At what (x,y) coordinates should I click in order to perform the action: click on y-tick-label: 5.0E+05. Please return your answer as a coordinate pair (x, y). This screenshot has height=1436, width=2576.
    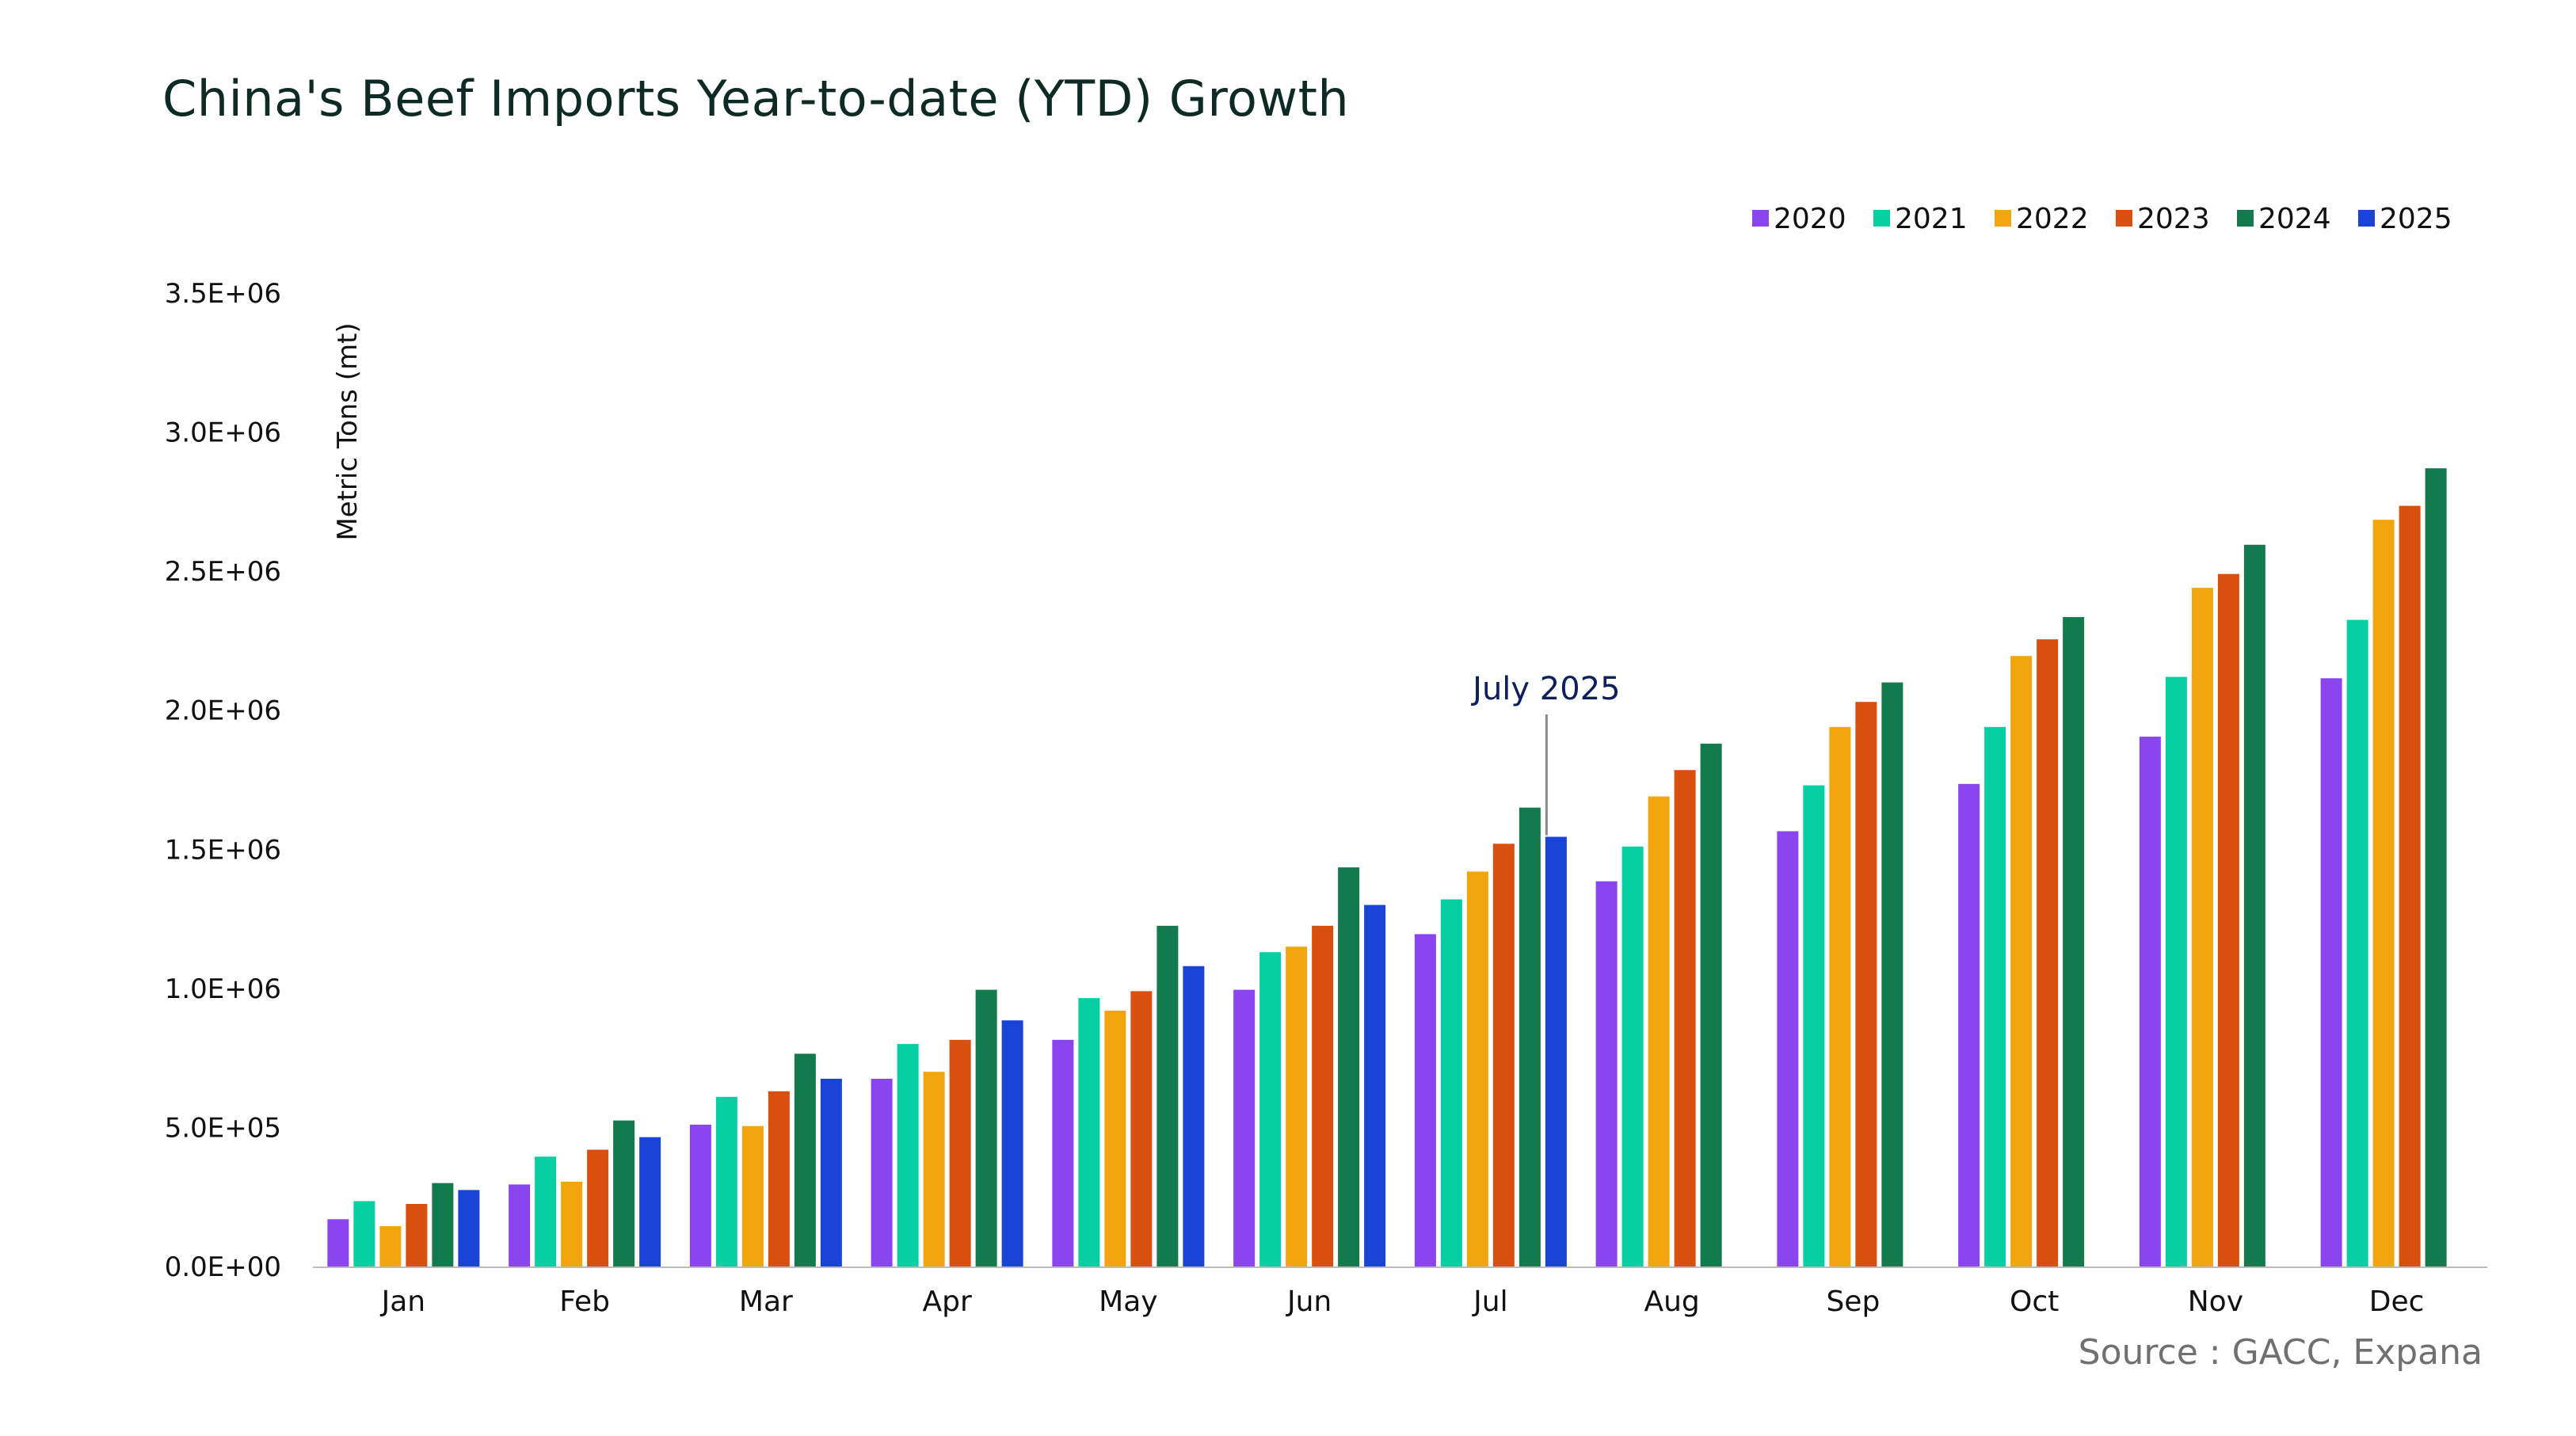
    Looking at the image, I should click on (223, 1128).